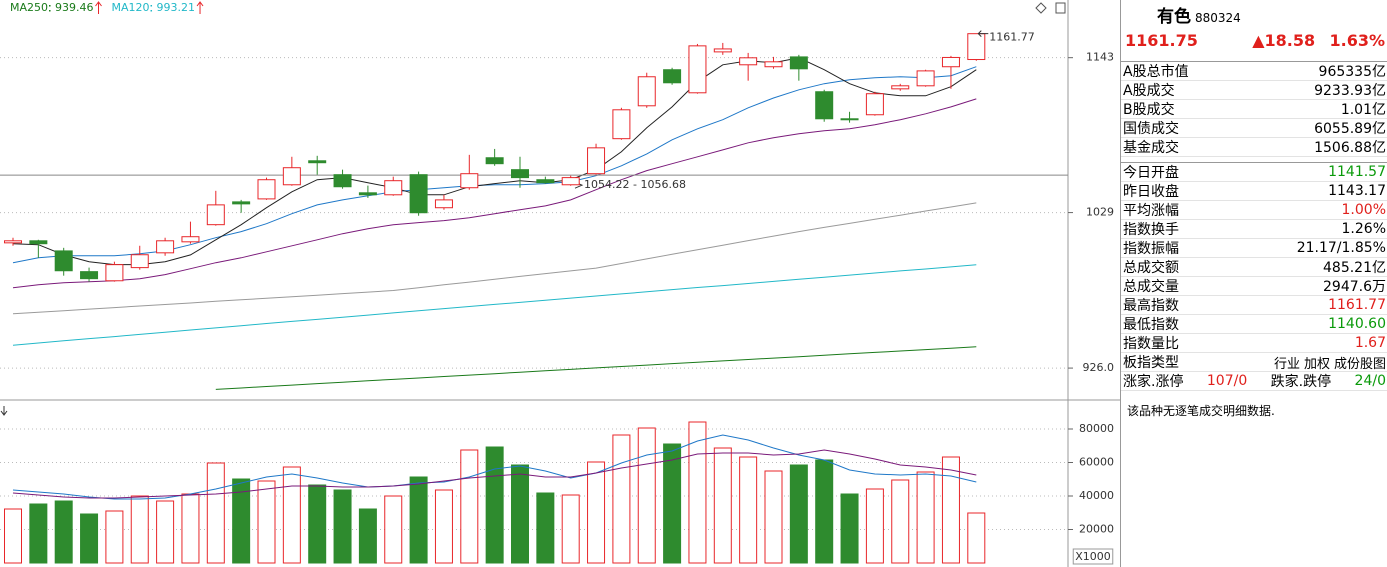 This screenshot has width=1387, height=567. What do you see at coordinates (1254, 381) in the screenshot?
I see `breadth-row: 涨家.涨停 107/0 跌家.跌停 24/0` at bounding box center [1254, 381].